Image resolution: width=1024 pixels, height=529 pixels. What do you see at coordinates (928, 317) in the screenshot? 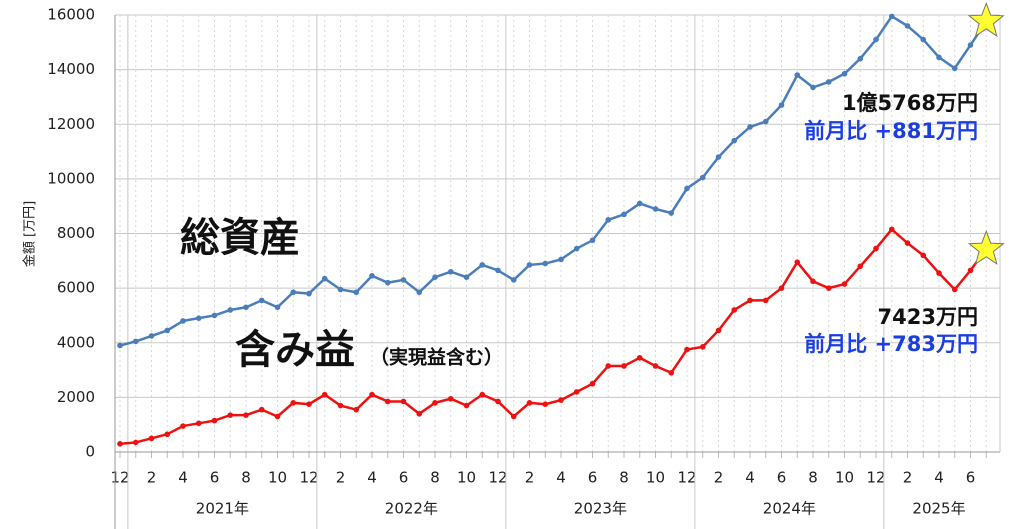
I see `value-annotation: 7423万円` at bounding box center [928, 317].